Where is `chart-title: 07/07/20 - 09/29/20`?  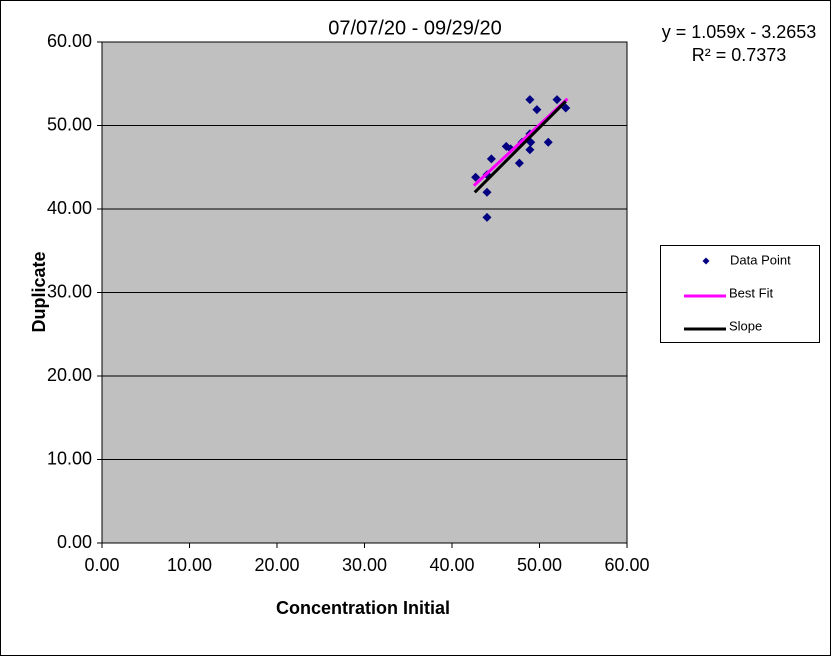
chart-title: 07/07/20 - 09/29/20 is located at coordinates (414, 28).